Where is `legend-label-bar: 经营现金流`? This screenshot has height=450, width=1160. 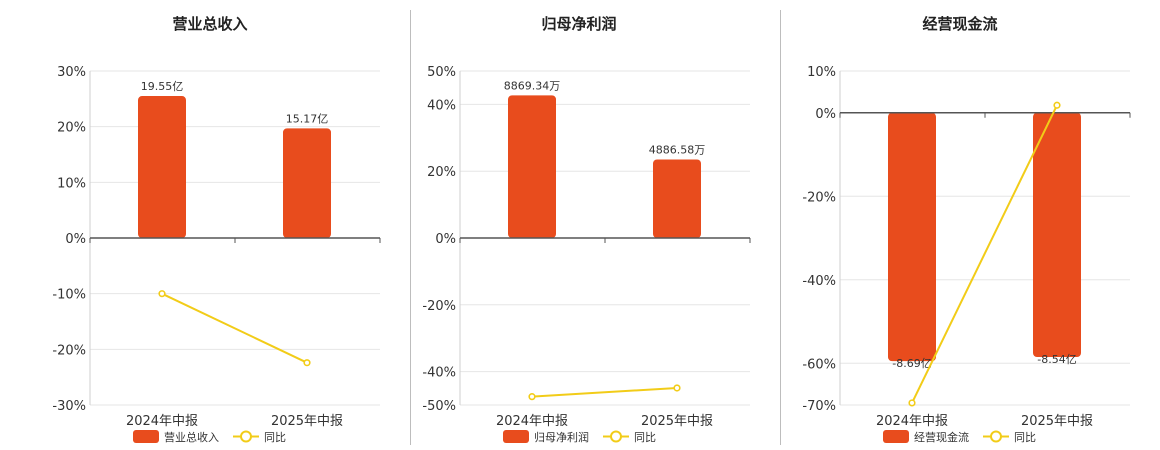 legend-label-bar: 经营现金流 is located at coordinates (941, 437).